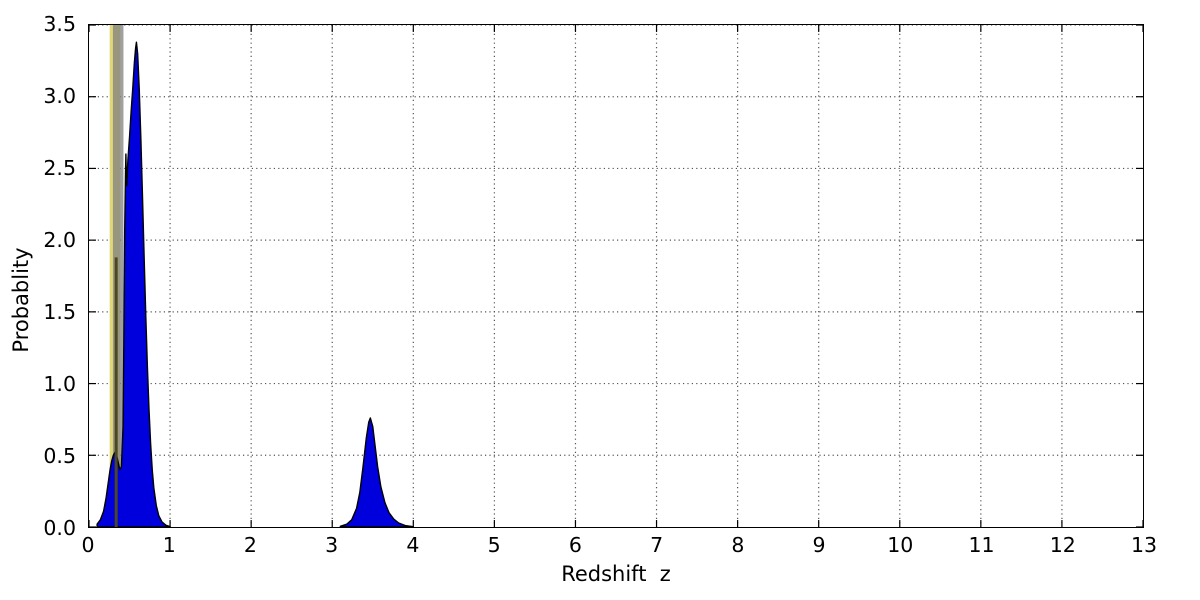 The height and width of the screenshot is (600, 1200). Describe the element at coordinates (21, 300) in the screenshot. I see `y-axis-label: Probablity` at that location.